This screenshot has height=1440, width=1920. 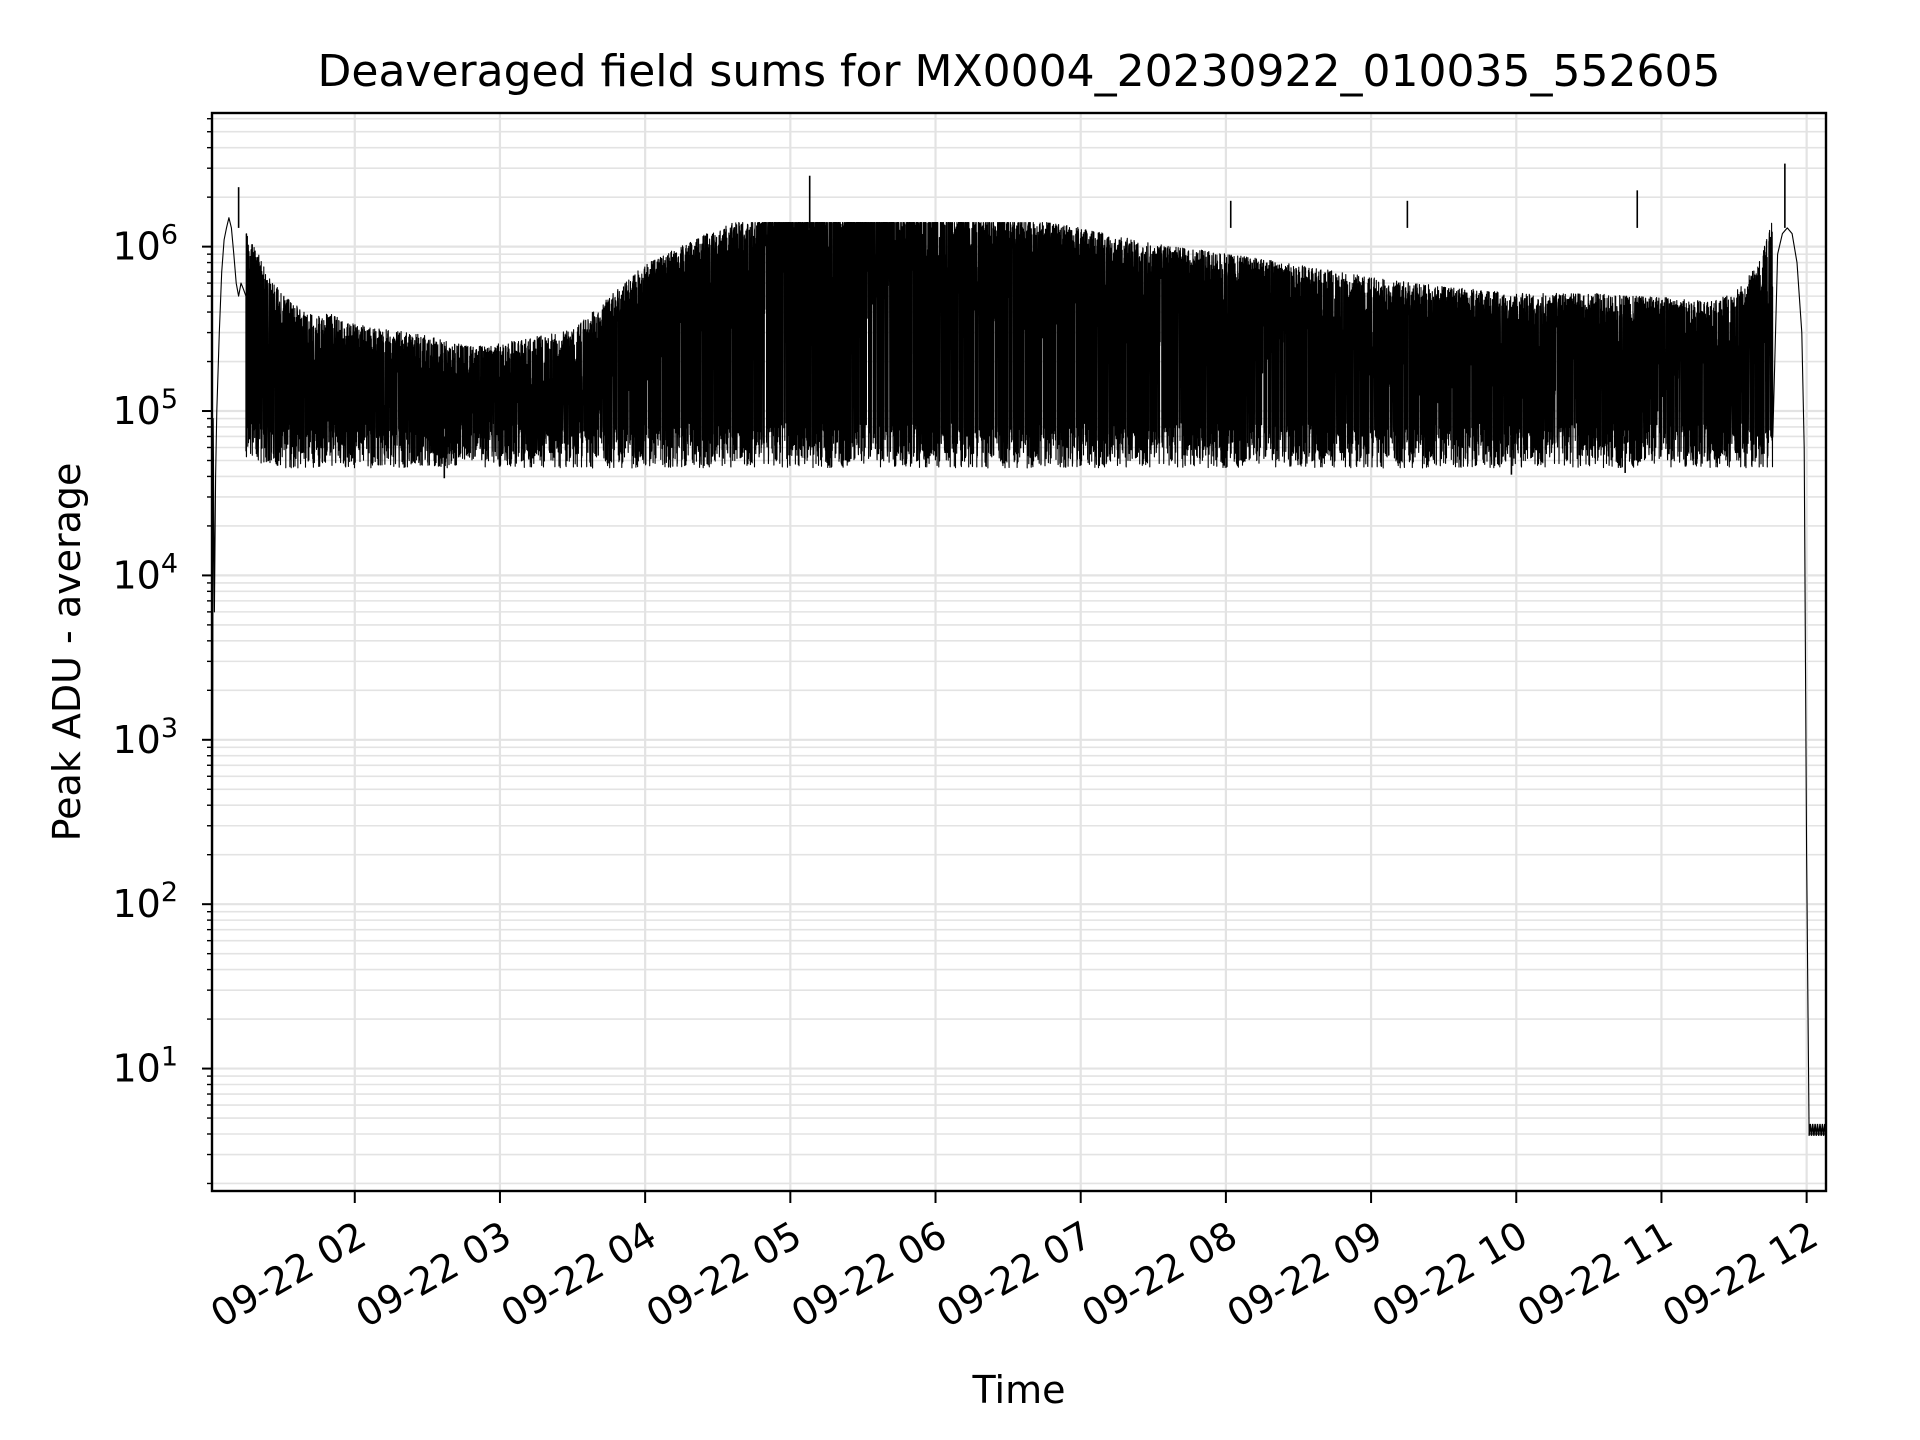 I want to click on y-tick-label: 10¹, so click(x=145, y=1066).